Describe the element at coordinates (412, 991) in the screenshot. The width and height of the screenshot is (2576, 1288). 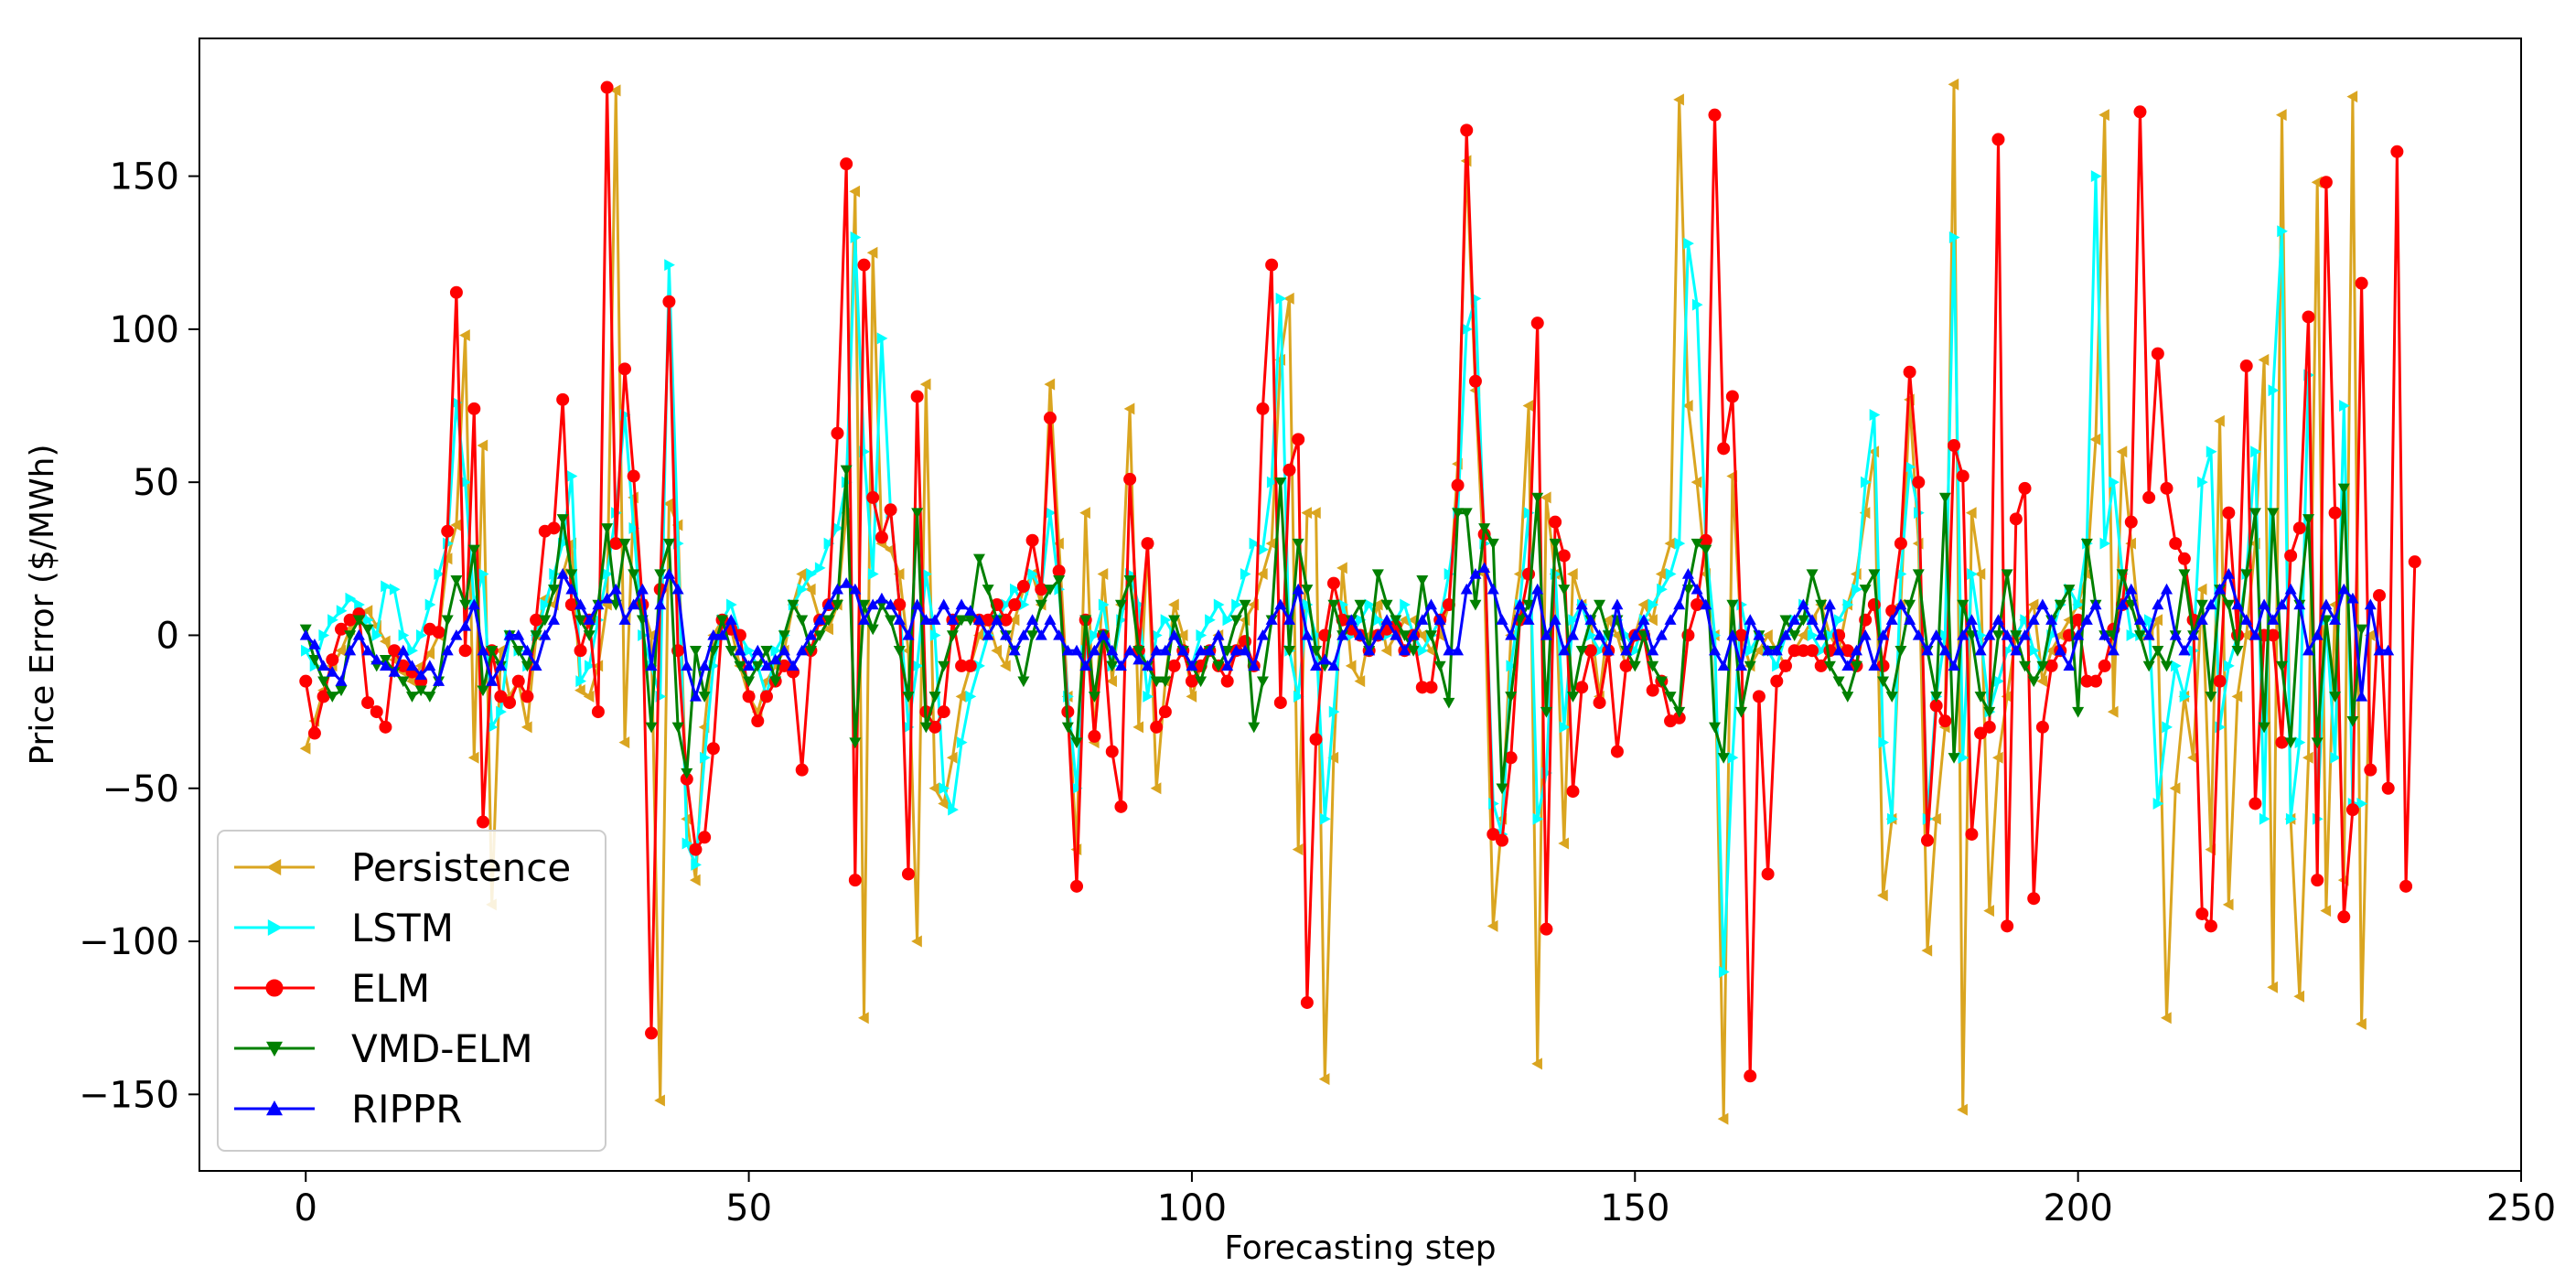
I see `legend: Persistence LSTM ELM VMD-ELM RIPPR` at that location.